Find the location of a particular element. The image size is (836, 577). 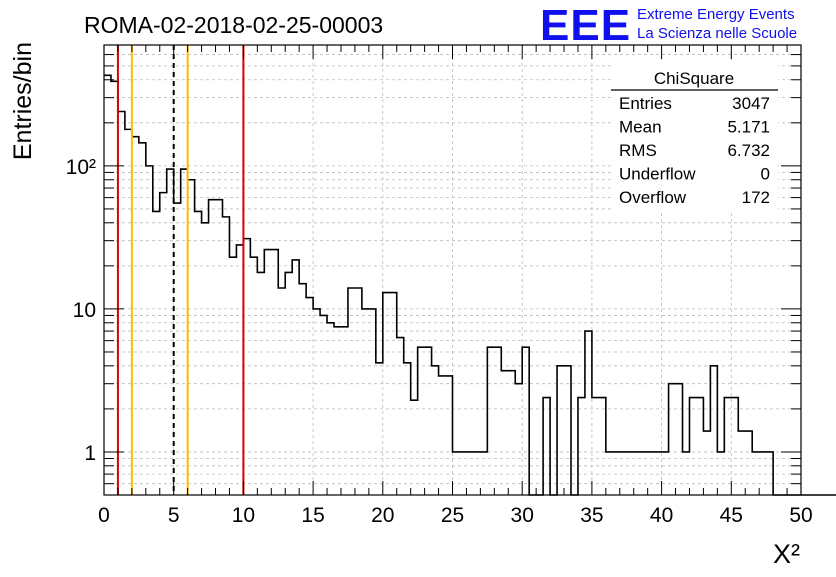

x-tick-label: 35 is located at coordinates (591, 515).